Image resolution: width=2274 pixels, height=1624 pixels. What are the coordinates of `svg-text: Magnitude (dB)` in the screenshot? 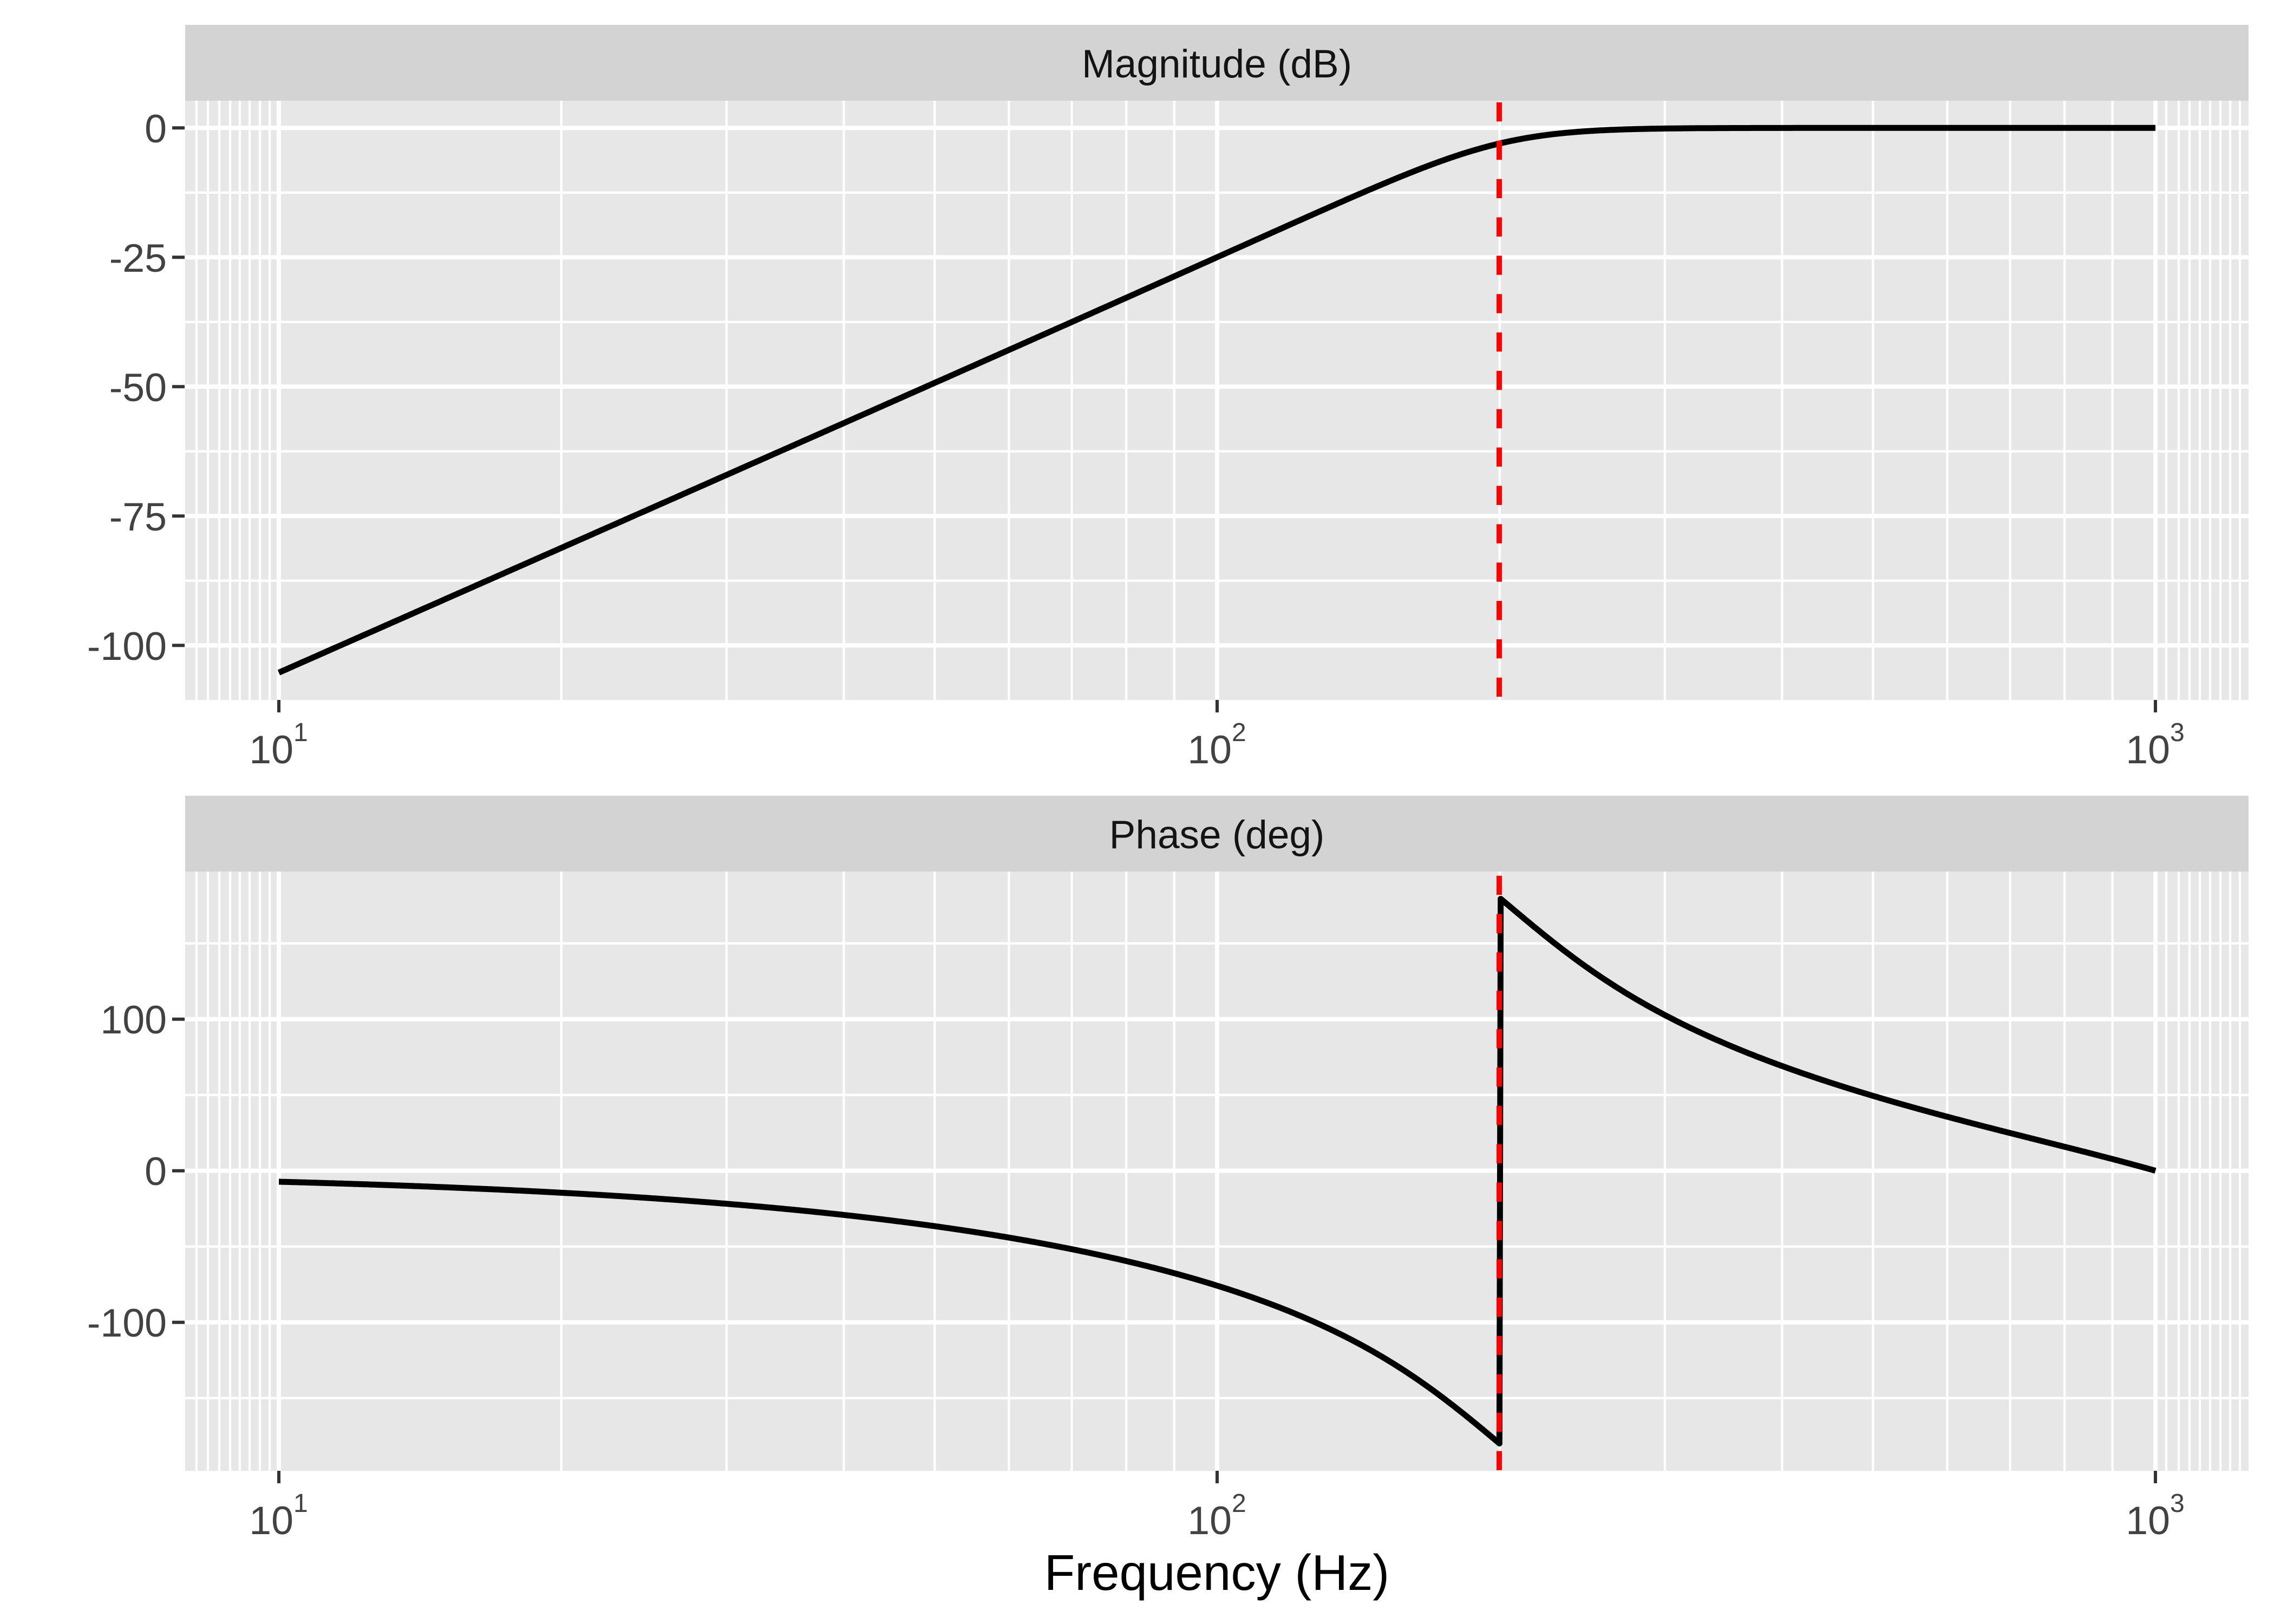 It's located at (1217, 64).